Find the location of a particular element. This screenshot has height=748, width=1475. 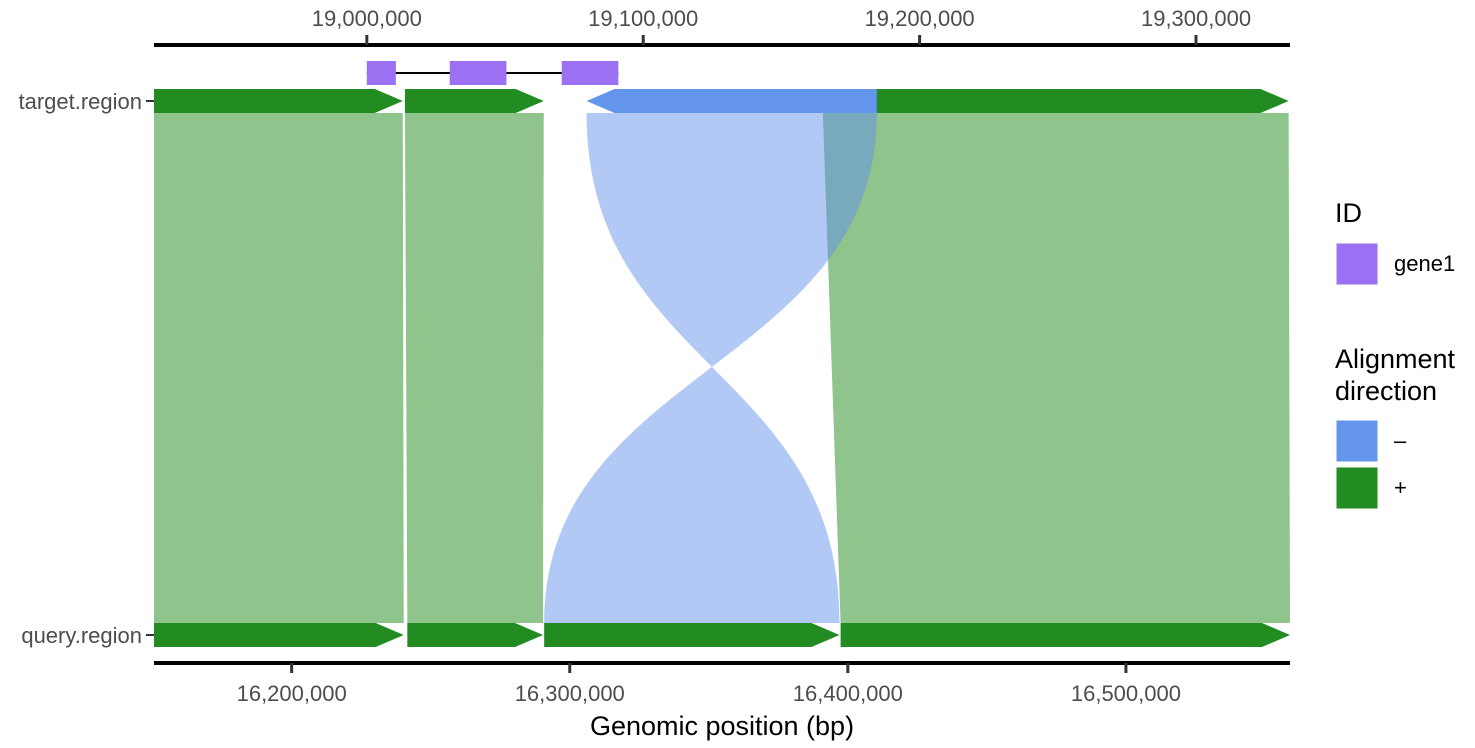

target-axis-tick-label-1: 19,000,000 is located at coordinates (367, 18).